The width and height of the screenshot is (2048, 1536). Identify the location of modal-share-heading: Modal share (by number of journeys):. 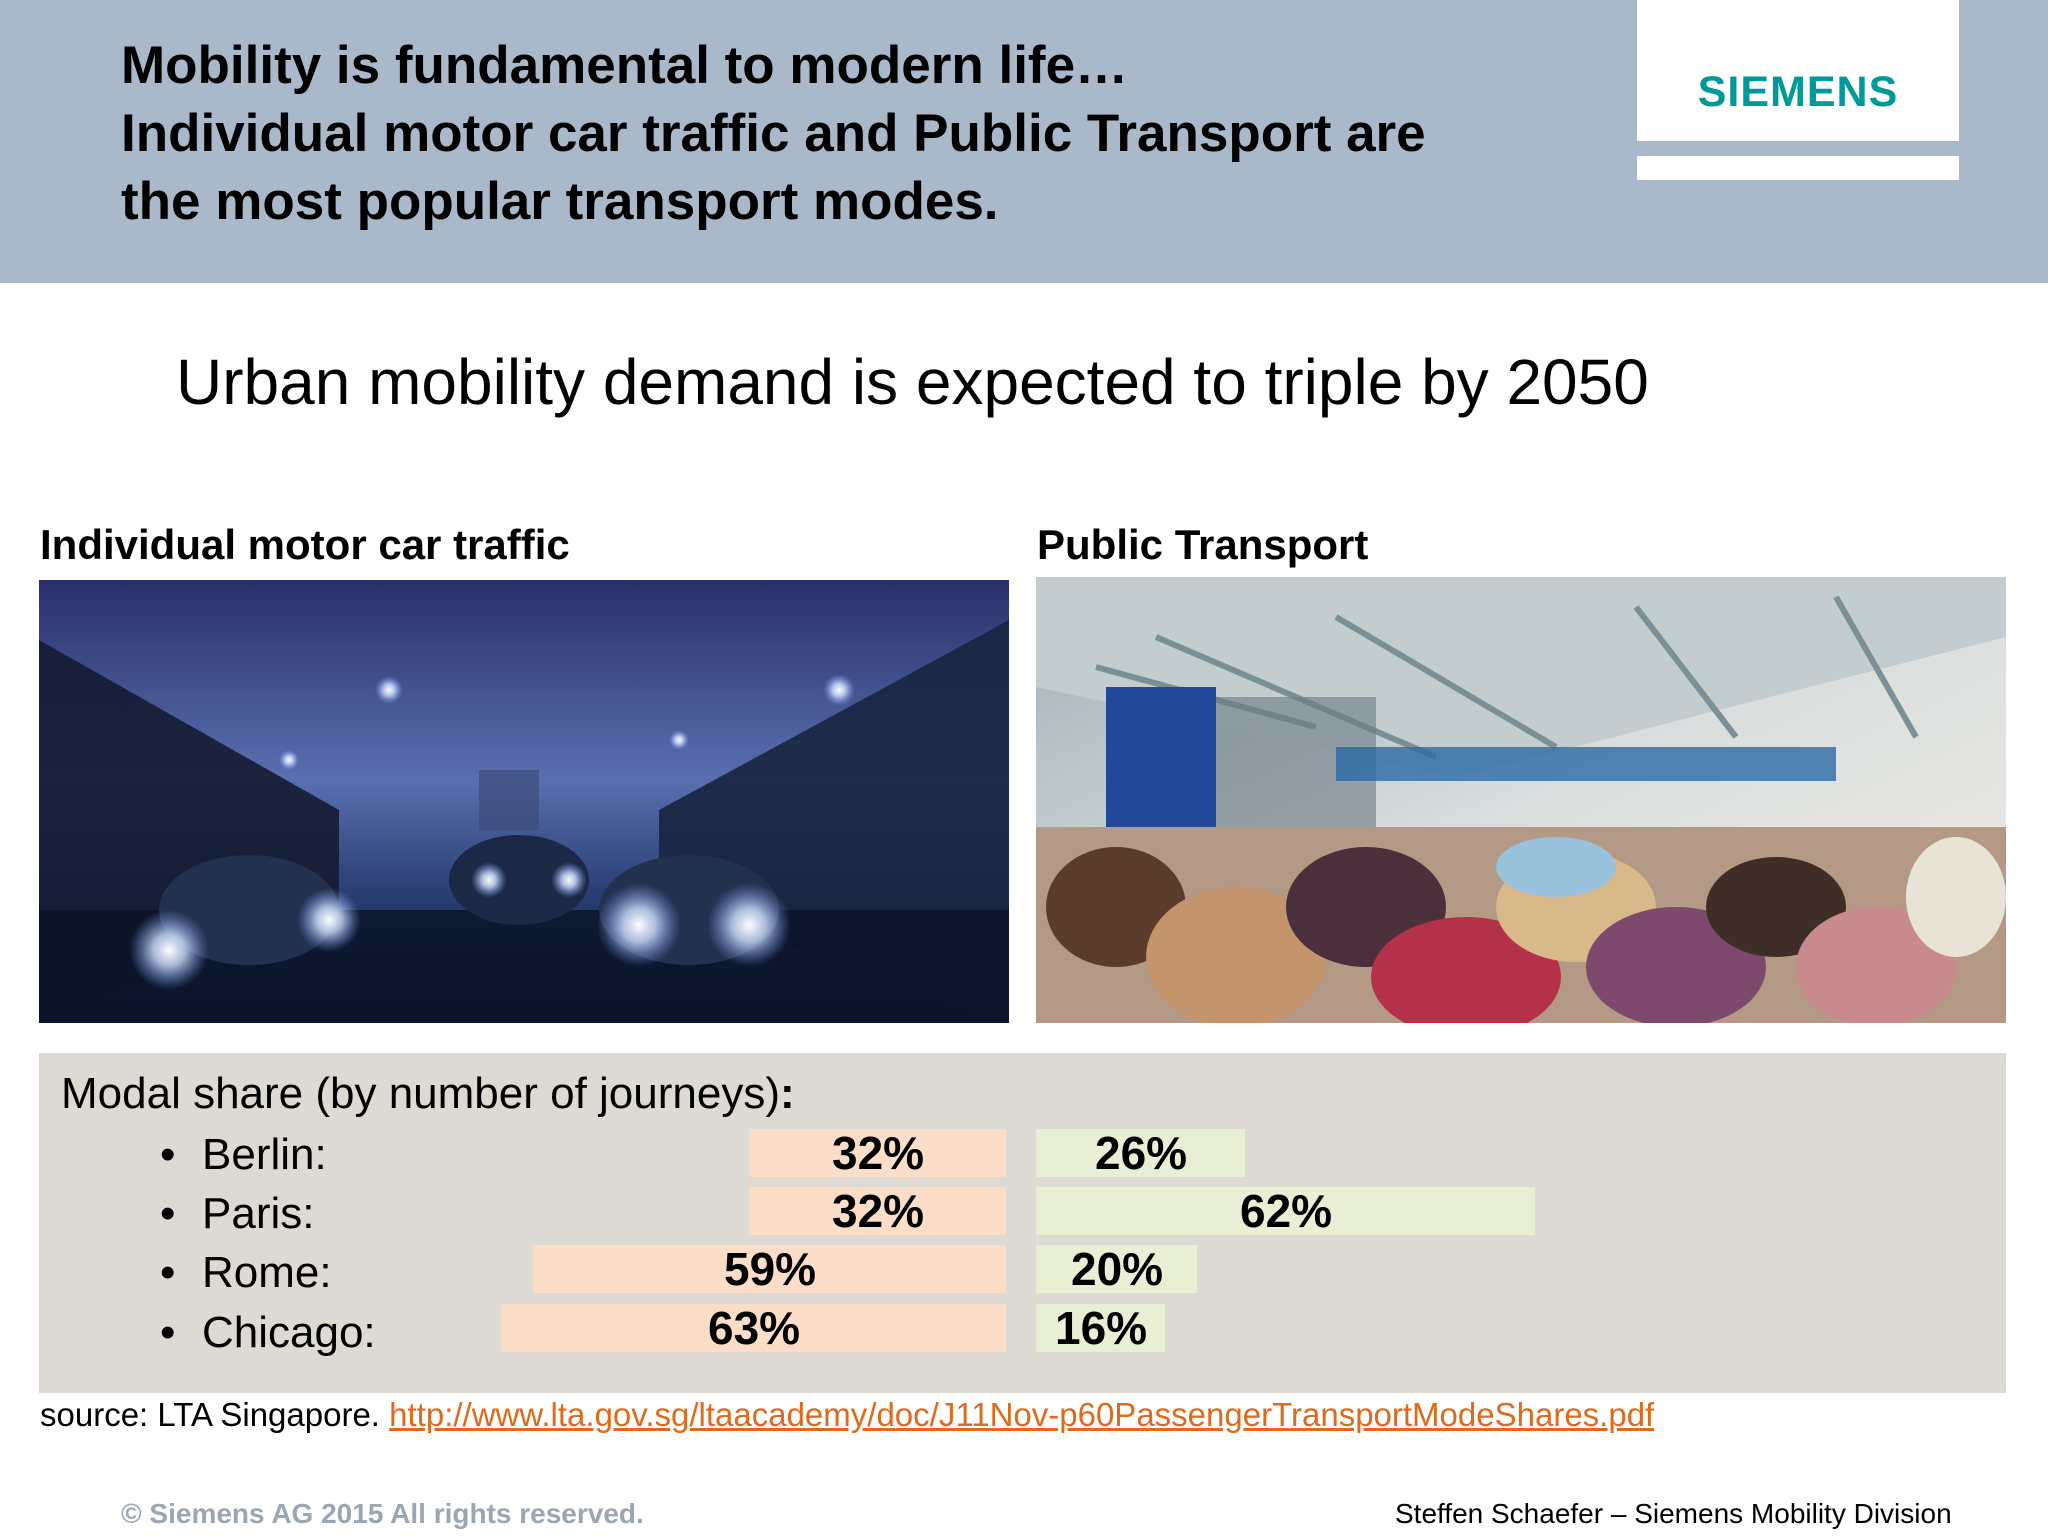
(428, 1094).